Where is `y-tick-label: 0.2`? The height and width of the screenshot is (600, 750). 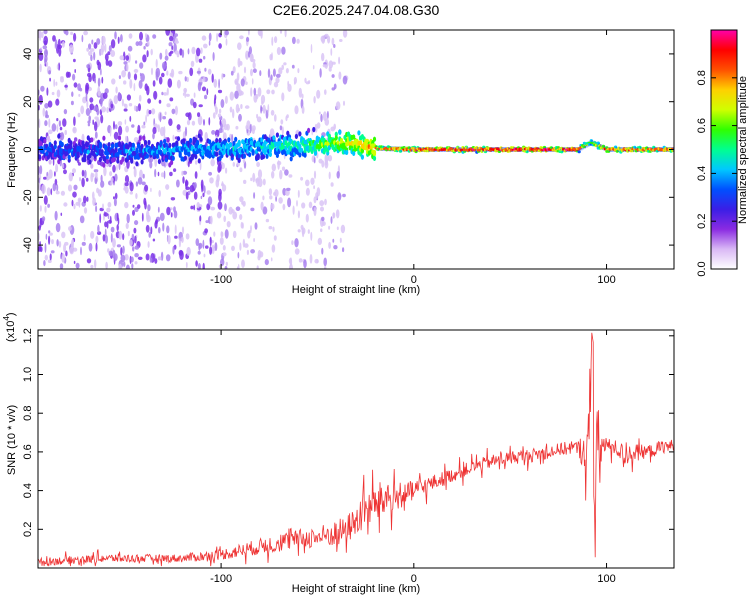 y-tick-label: 0.2 is located at coordinates (28, 529).